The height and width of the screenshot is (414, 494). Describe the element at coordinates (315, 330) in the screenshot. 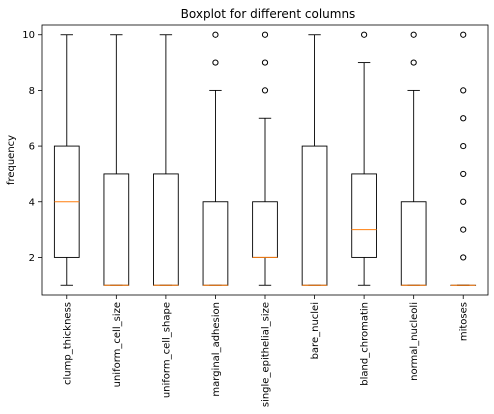

I see `x-tick-label: bare_nuclei` at that location.